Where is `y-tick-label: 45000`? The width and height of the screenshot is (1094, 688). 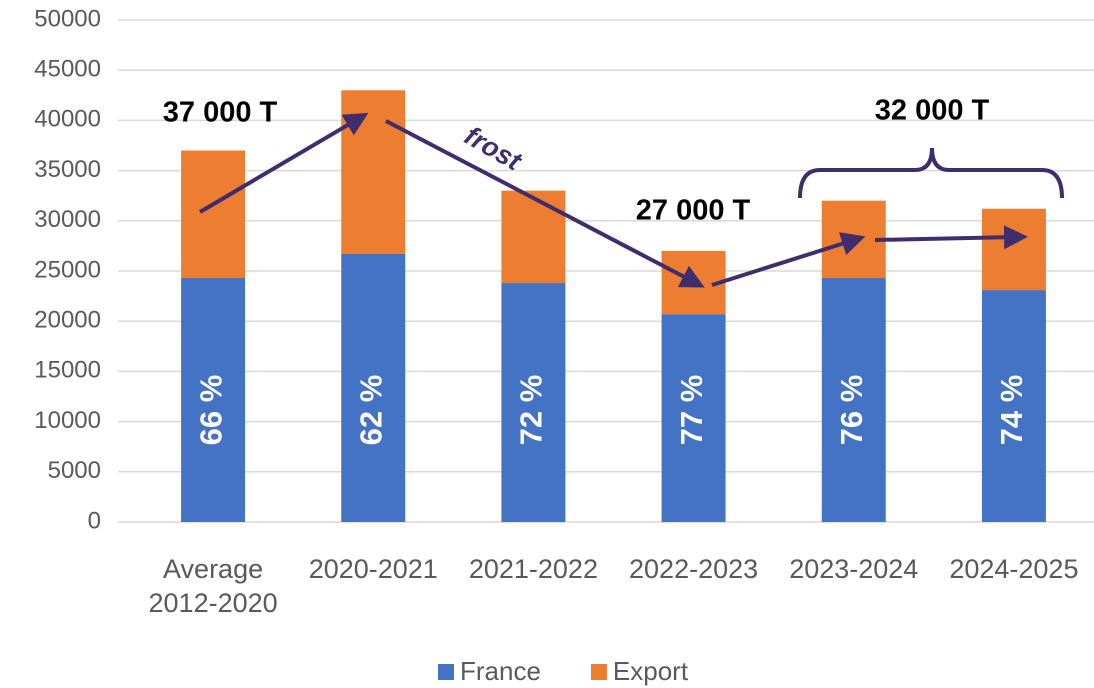 y-tick-label: 45000 is located at coordinates (67, 69).